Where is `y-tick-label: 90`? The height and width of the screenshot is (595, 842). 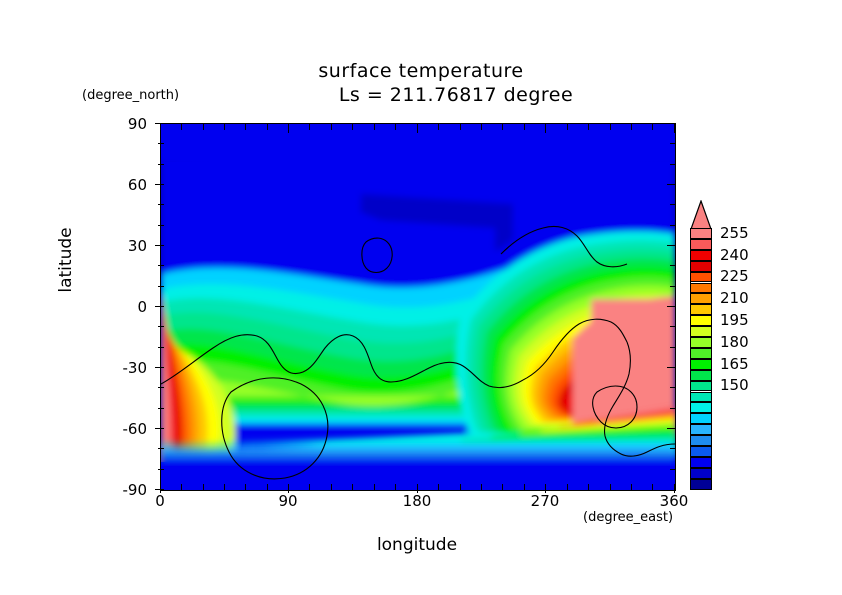 y-tick-label: 90 is located at coordinates (137, 124).